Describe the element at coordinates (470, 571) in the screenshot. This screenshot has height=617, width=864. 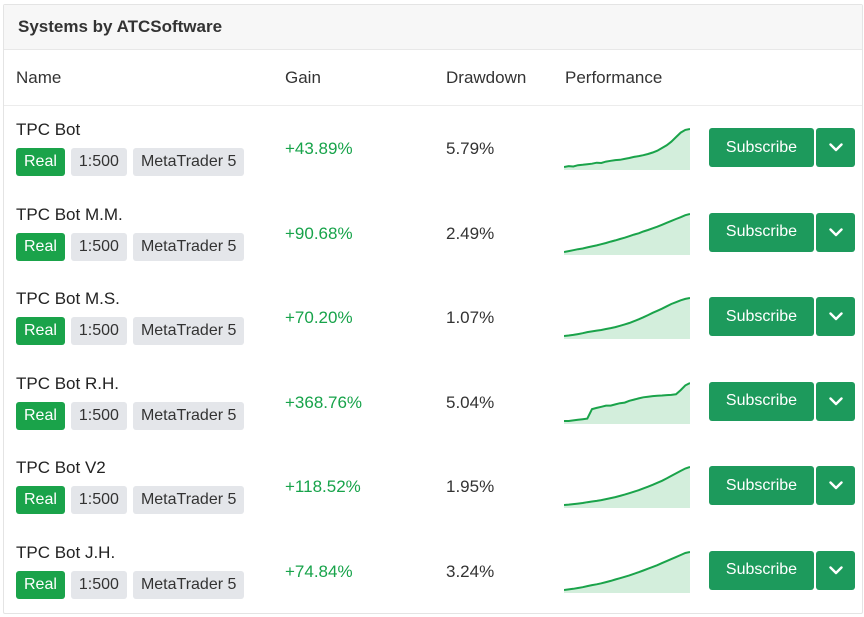
I see `drawdown-value: 3.24%` at that location.